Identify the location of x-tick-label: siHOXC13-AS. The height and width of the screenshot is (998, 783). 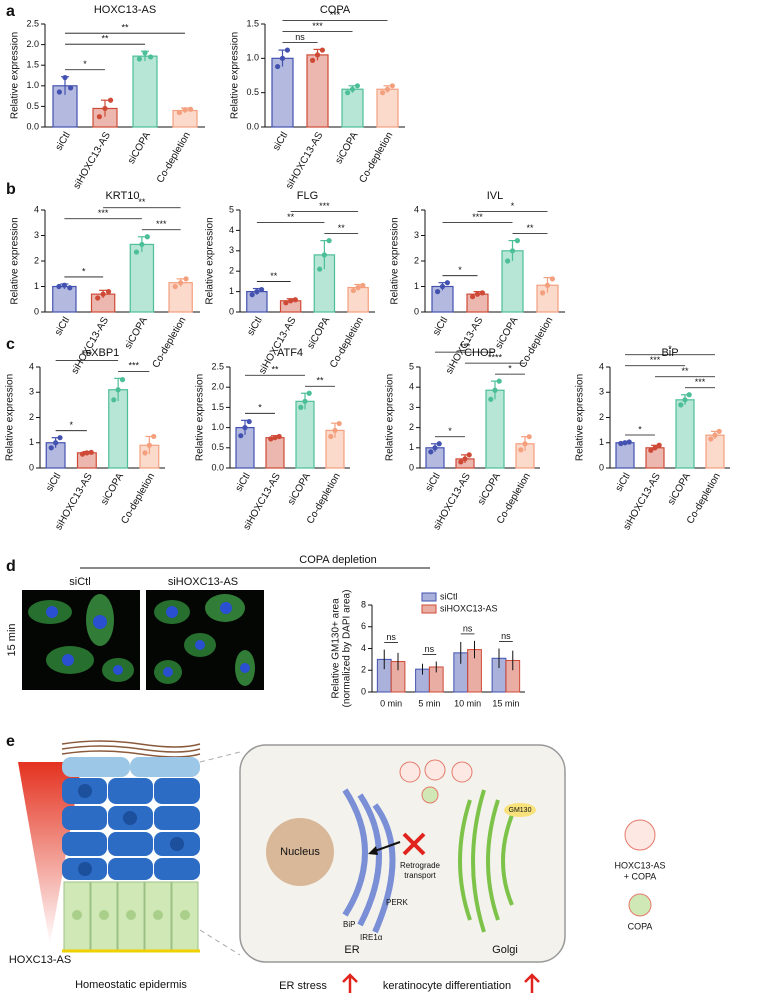
(91, 345).